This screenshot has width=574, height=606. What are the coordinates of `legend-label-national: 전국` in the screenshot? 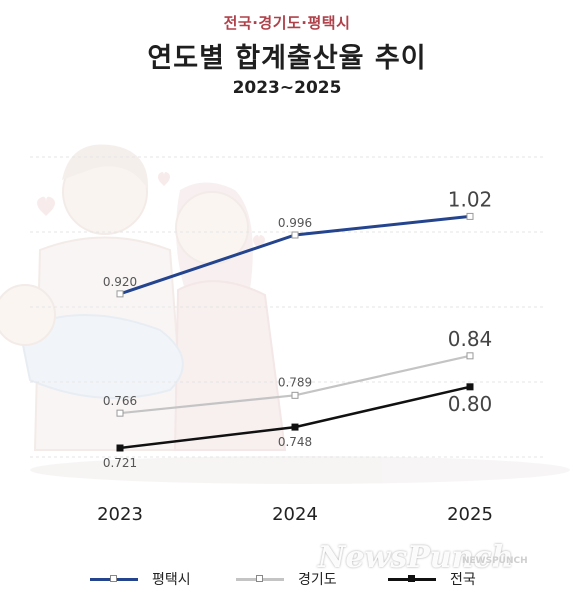 It's located at (463, 580).